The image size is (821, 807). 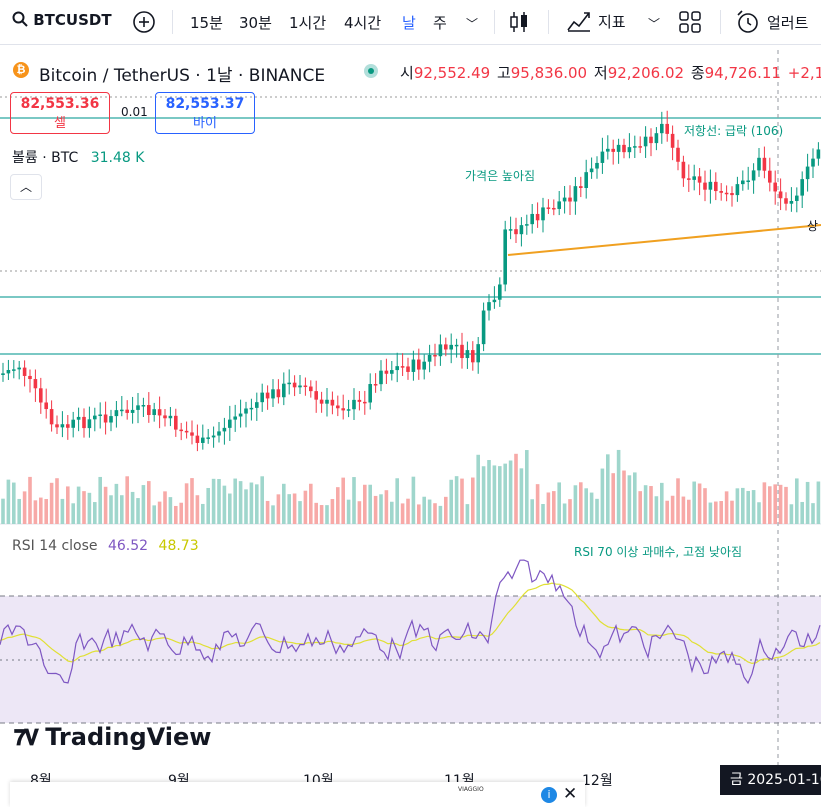 I want to click on interval-week: 주, so click(x=440, y=23).